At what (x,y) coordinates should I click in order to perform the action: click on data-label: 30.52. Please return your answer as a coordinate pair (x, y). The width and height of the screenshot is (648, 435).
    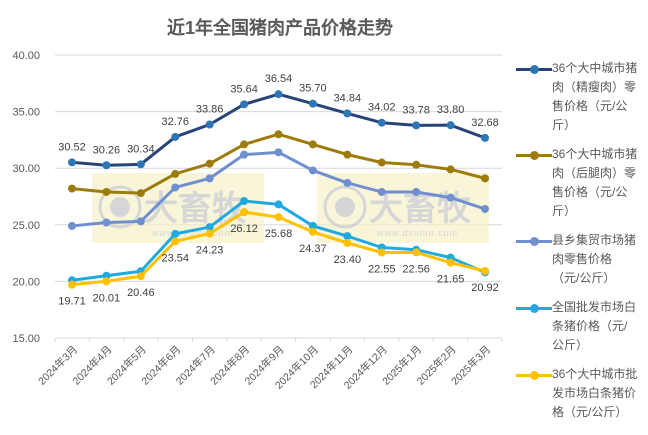
    Looking at the image, I should click on (72, 147).